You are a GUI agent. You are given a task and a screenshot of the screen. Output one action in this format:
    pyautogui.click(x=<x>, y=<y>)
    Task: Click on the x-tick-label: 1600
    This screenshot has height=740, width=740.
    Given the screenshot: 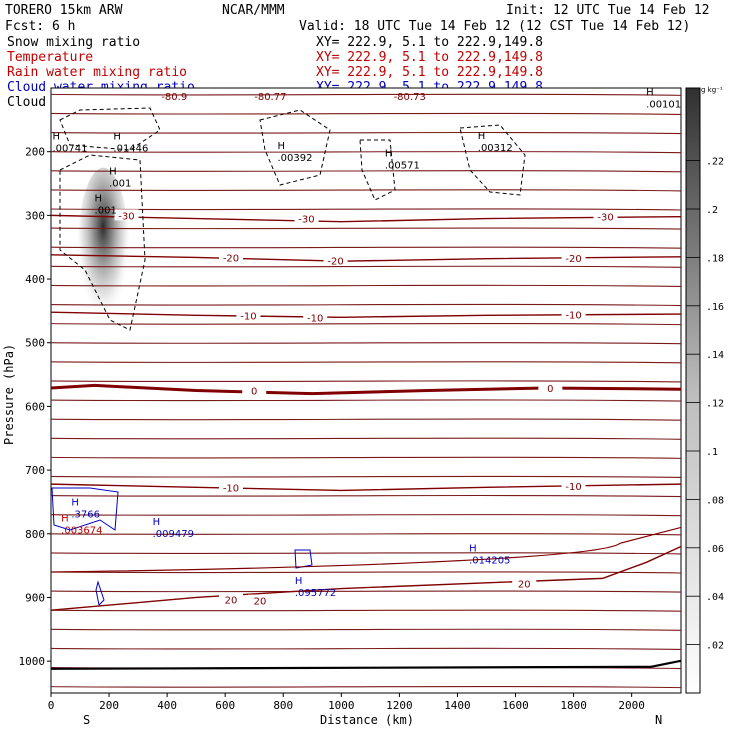 What is the action you would take?
    pyautogui.click(x=515, y=705)
    